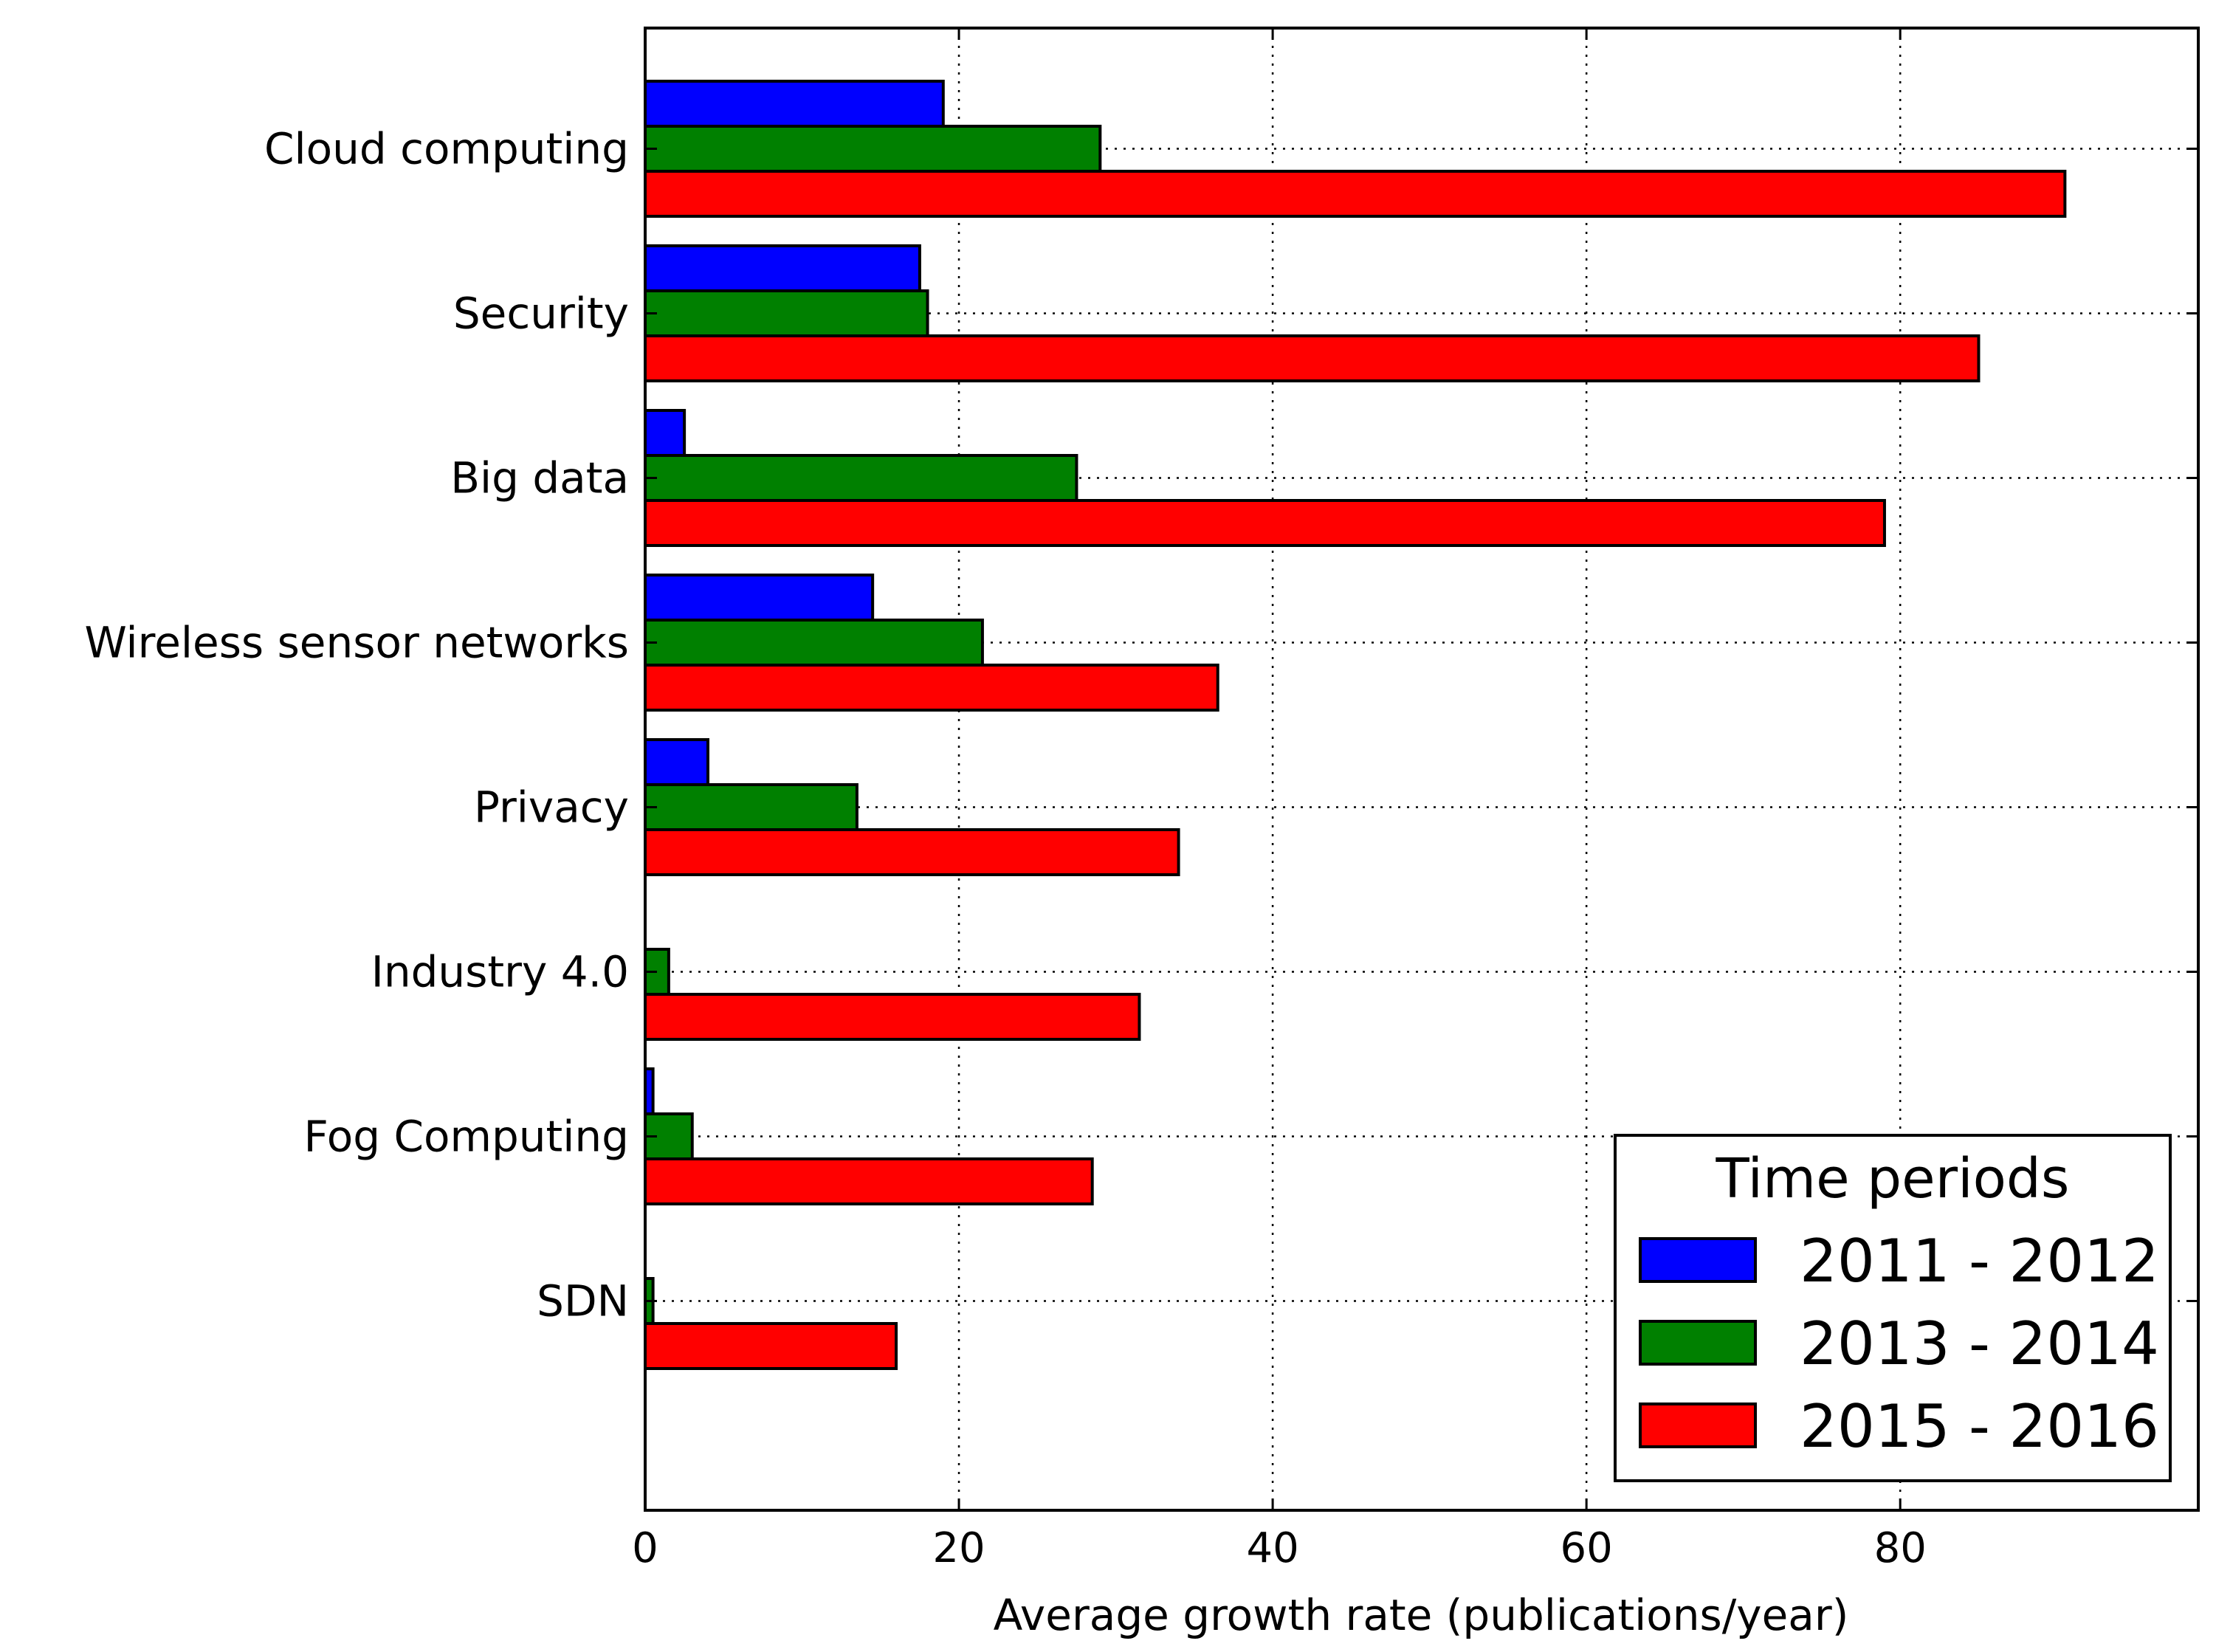 This screenshot has height=1652, width=2216. I want to click on bar-privacy-2011-2012, so click(677, 762).